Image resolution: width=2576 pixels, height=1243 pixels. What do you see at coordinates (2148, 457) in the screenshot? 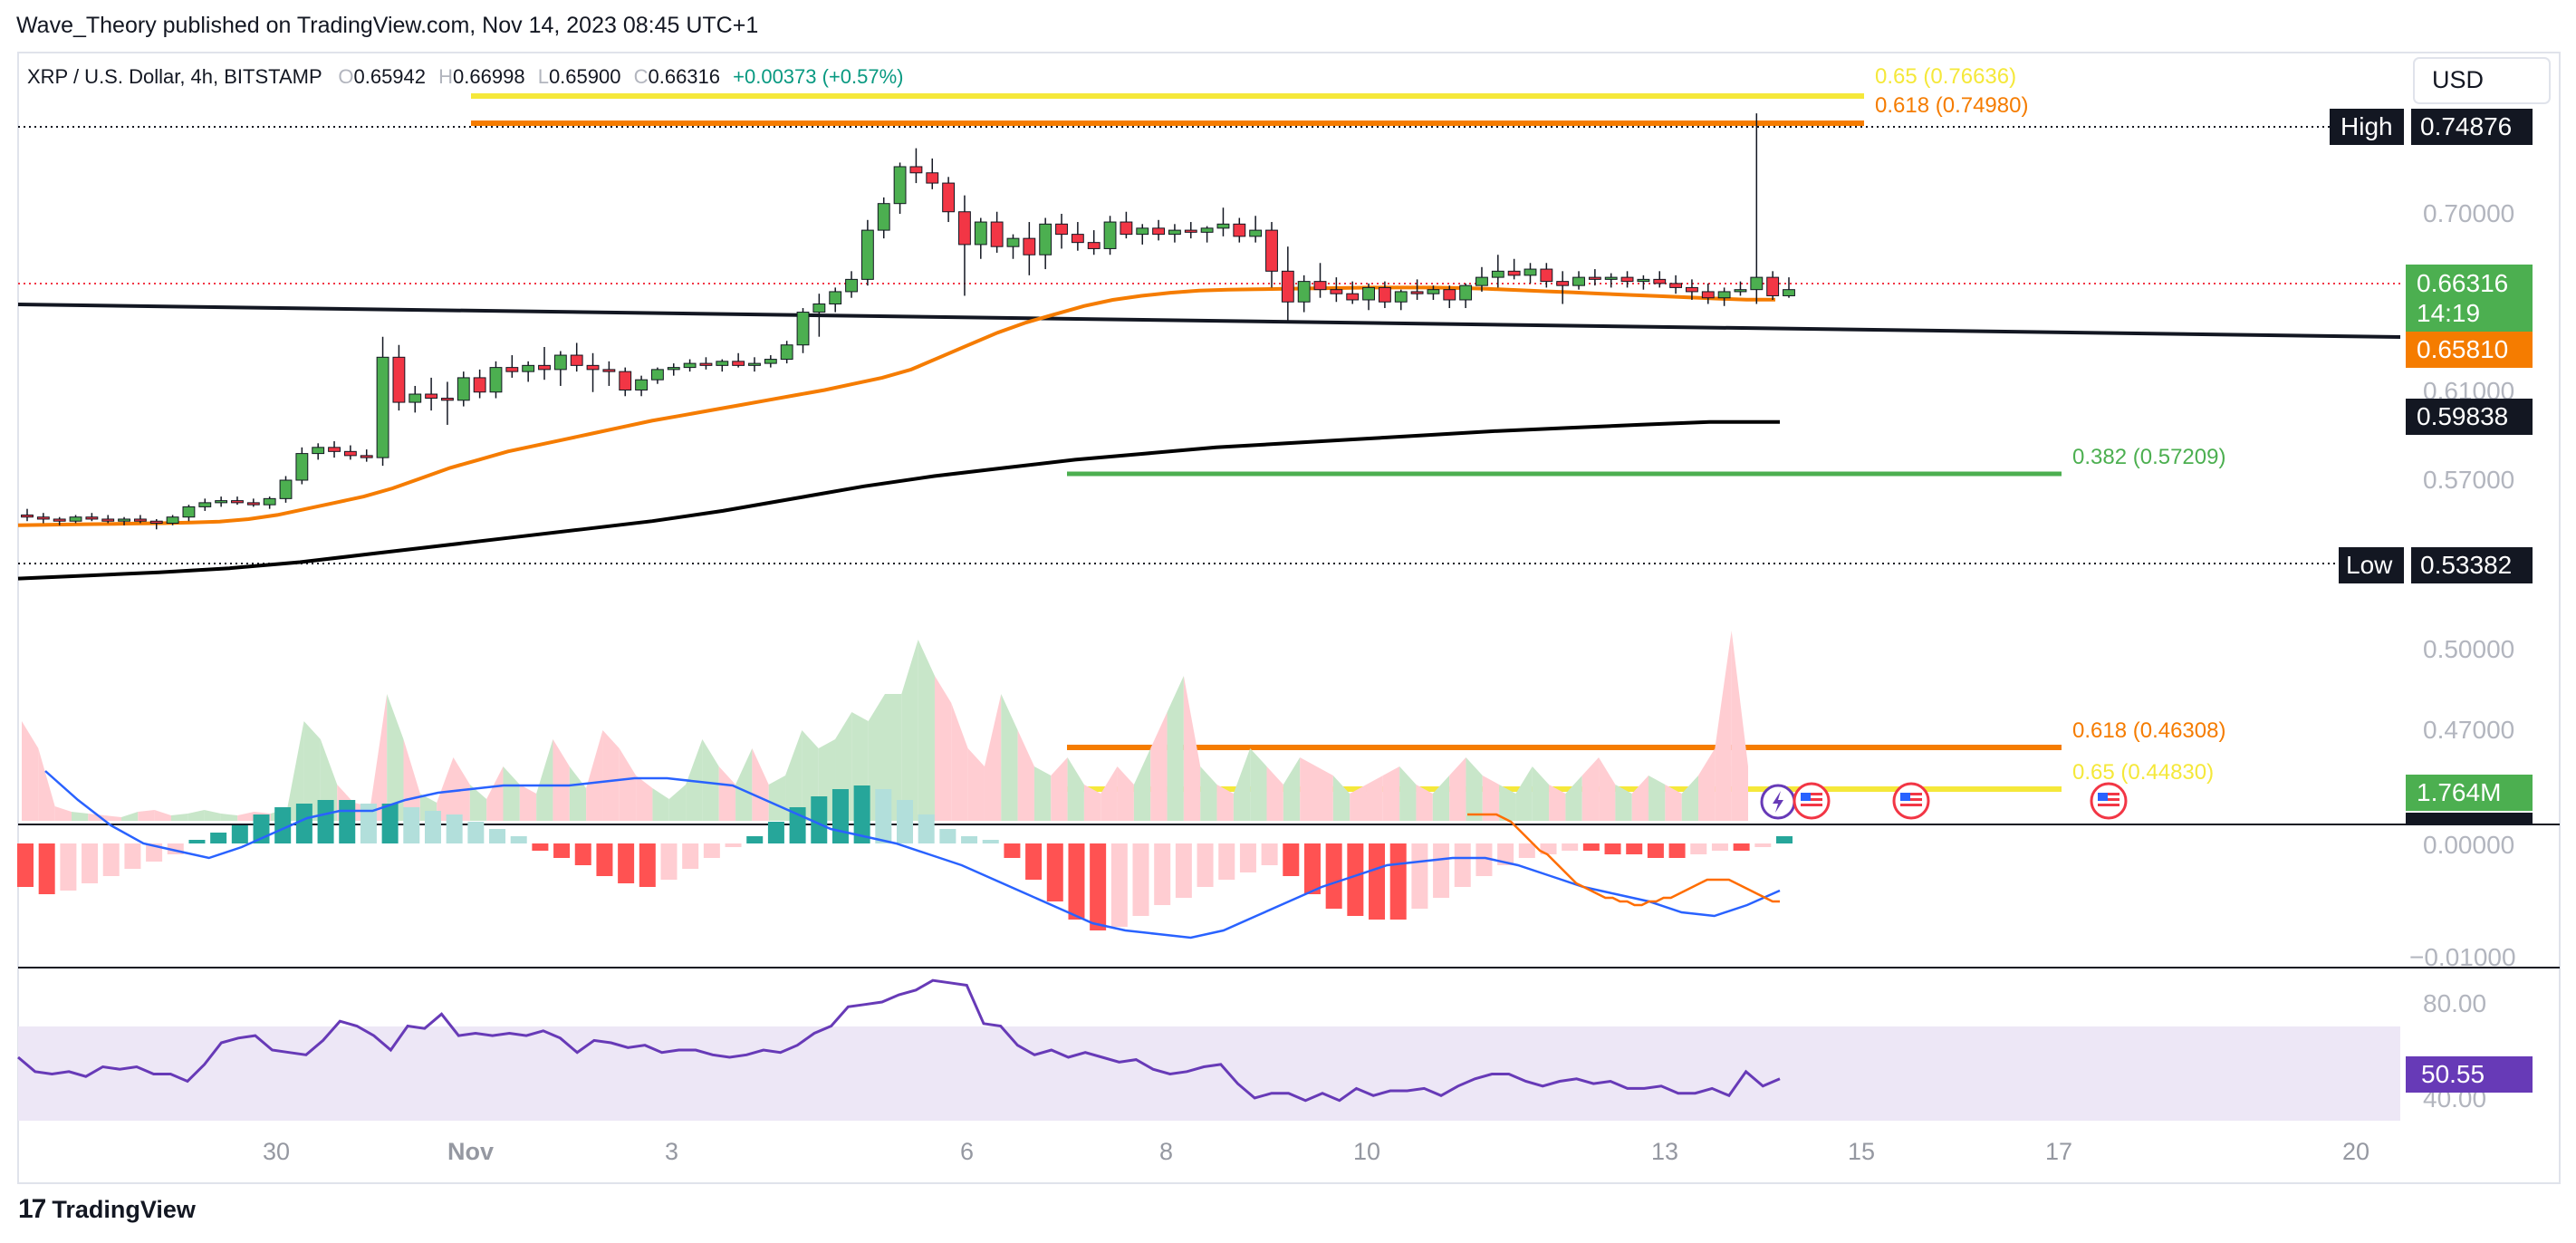
I see `fib-label-0382: 0.382 (0.57209)` at bounding box center [2148, 457].